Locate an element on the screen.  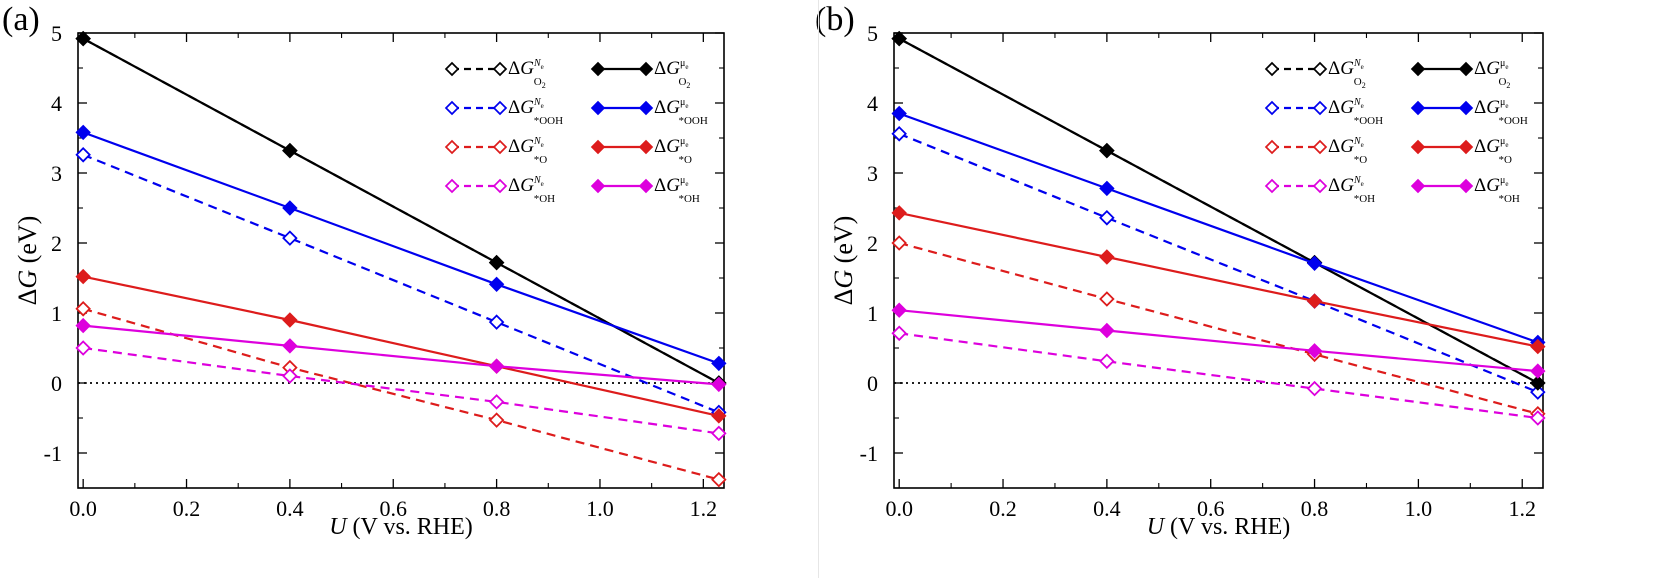
legend-entry-O_Ne: ΔGNe *O is located at coordinates (1315, 151).